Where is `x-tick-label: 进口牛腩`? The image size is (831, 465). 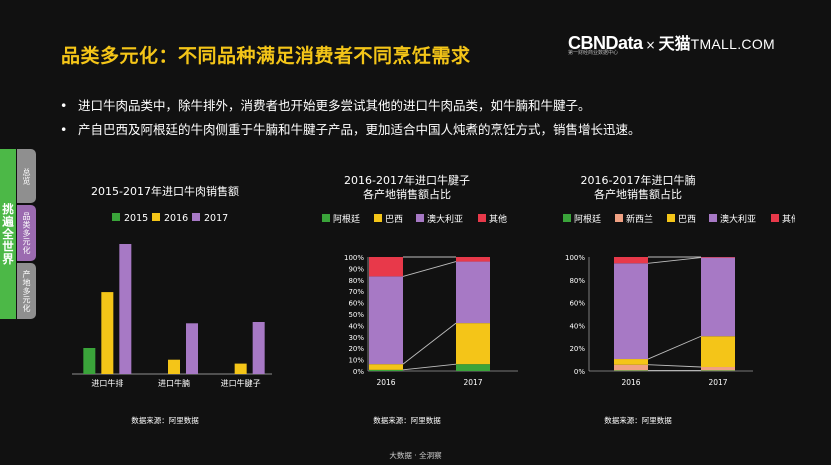 x-tick-label: 进口牛腩 is located at coordinates (174, 383).